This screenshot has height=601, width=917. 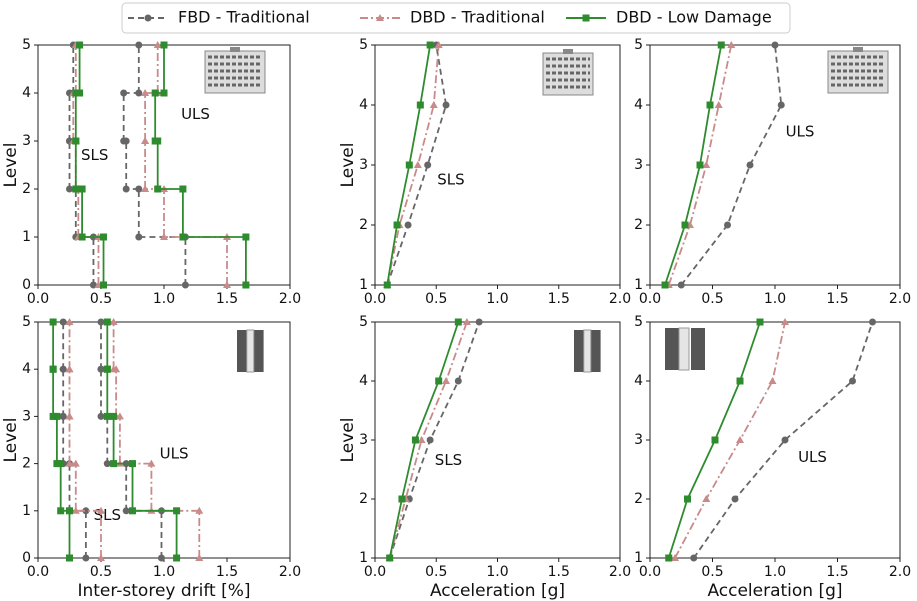 I want to click on annotation: ULS, so click(x=800, y=132).